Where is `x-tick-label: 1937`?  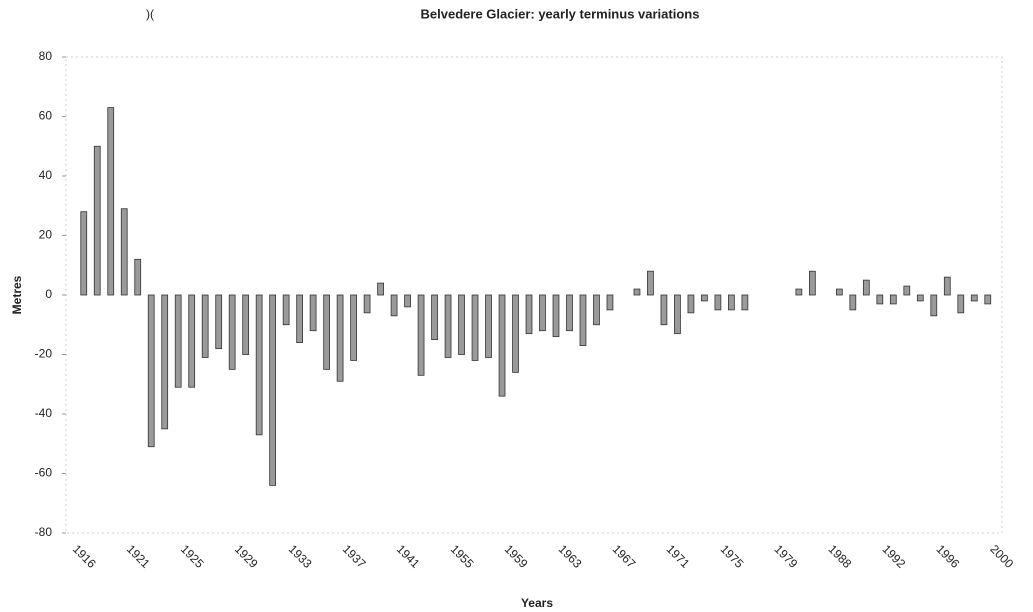
x-tick-label: 1937 is located at coordinates (354, 556).